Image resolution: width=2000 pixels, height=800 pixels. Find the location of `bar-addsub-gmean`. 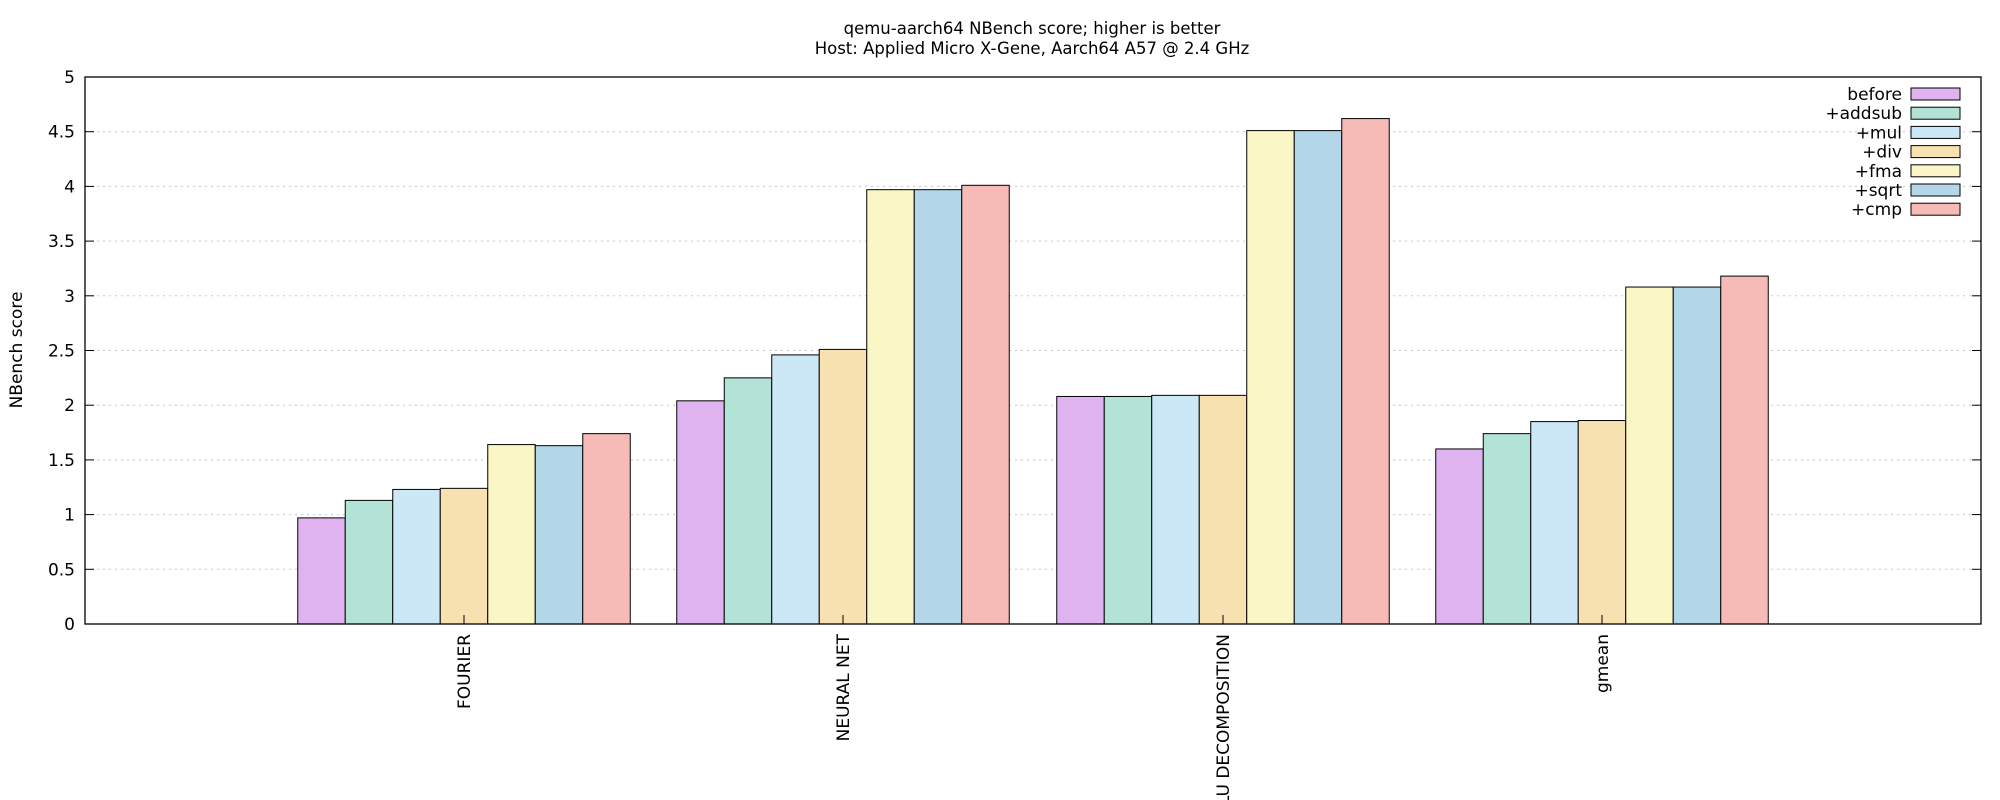

bar-addsub-gmean is located at coordinates (1507, 529).